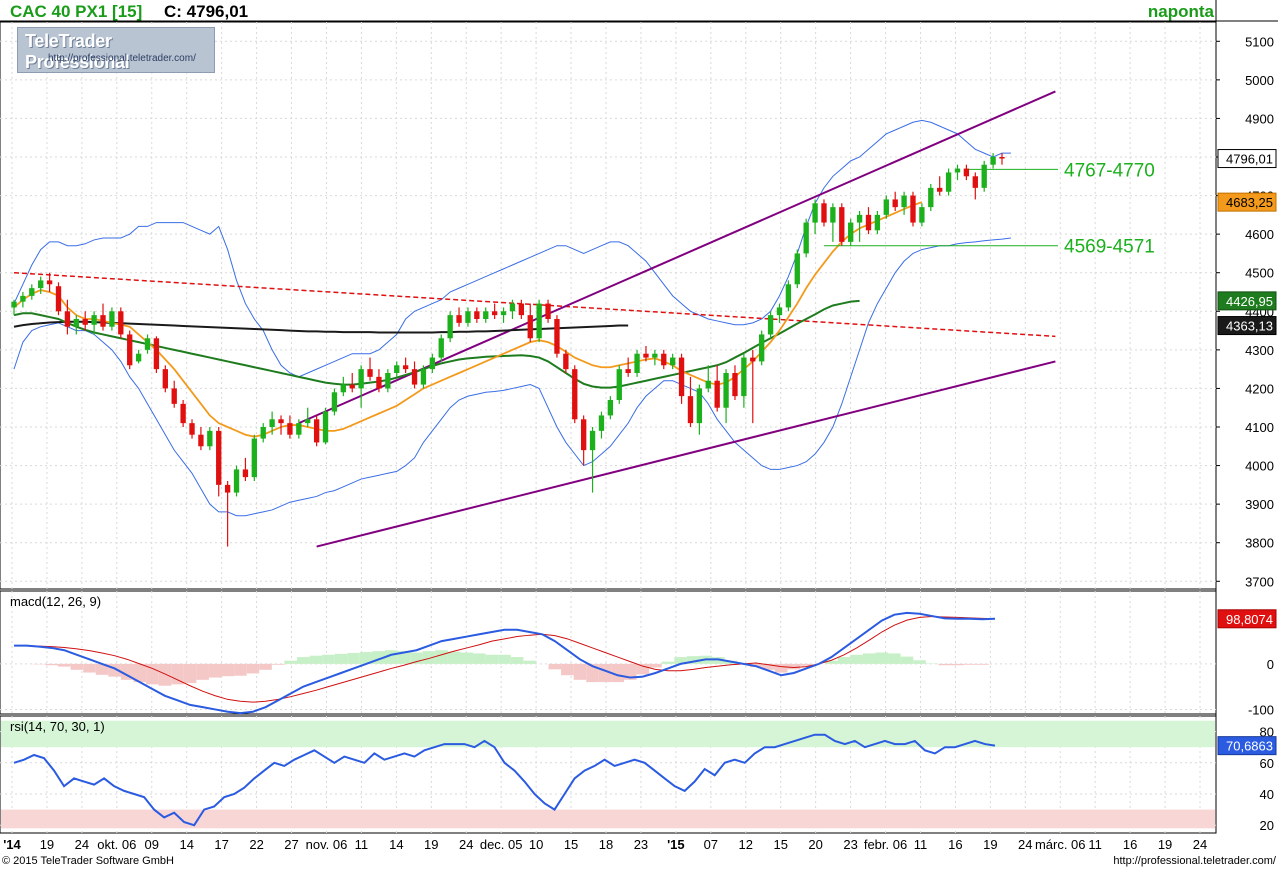 The width and height of the screenshot is (1278, 871). What do you see at coordinates (641, 844) in the screenshot?
I see `x-tick-label: 23` at bounding box center [641, 844].